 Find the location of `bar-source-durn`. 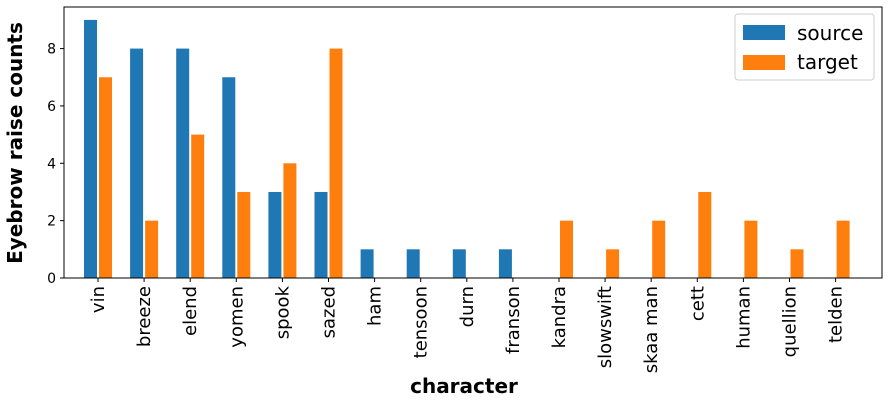

bar-source-durn is located at coordinates (459, 263).